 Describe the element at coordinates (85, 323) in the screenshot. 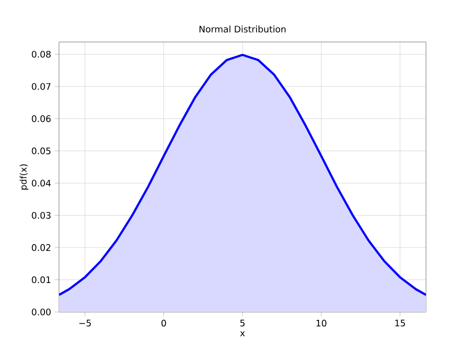

I see `x-tick-label: −5` at that location.